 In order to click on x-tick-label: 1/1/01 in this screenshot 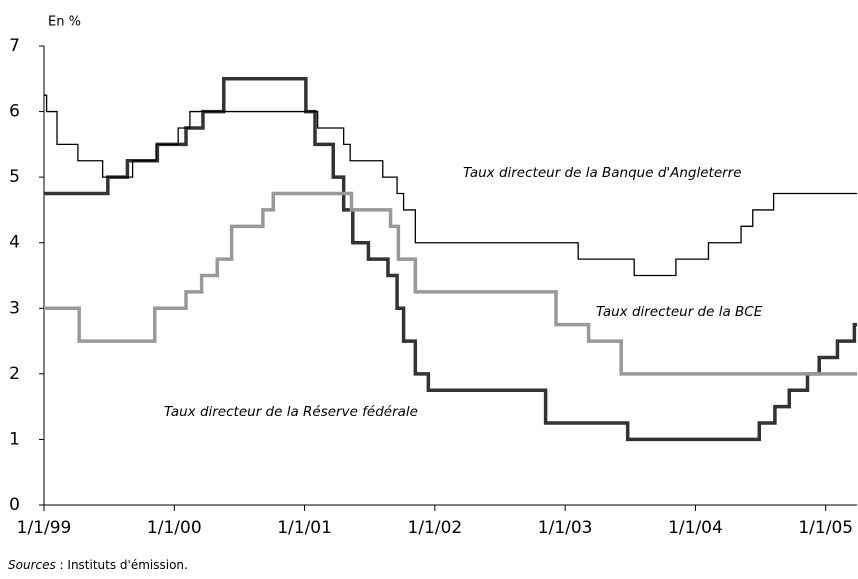, I will do `click(304, 528)`.